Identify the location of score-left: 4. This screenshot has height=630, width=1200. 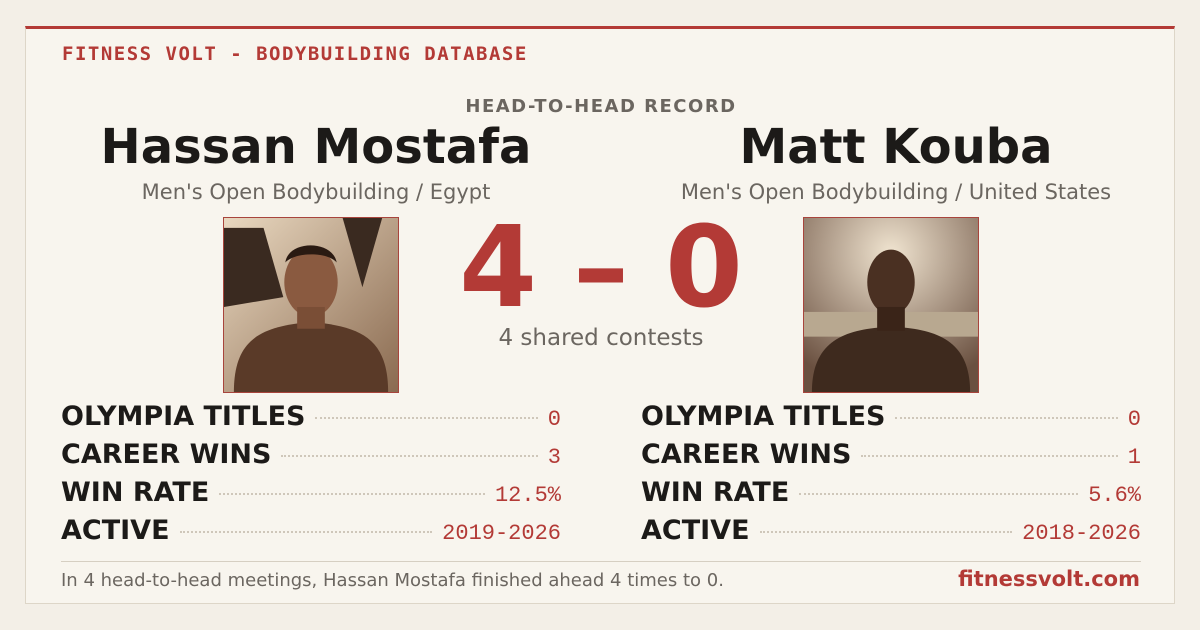
(498, 268).